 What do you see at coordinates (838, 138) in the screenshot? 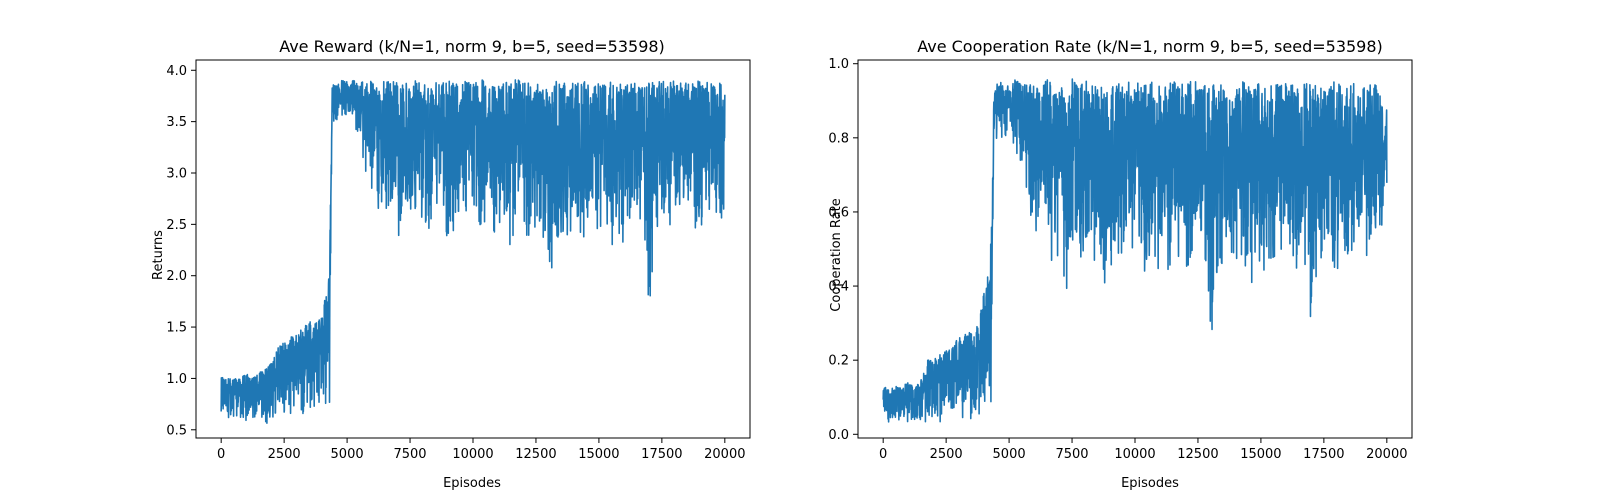
I see `y-tick-label: 0.8` at bounding box center [838, 138].